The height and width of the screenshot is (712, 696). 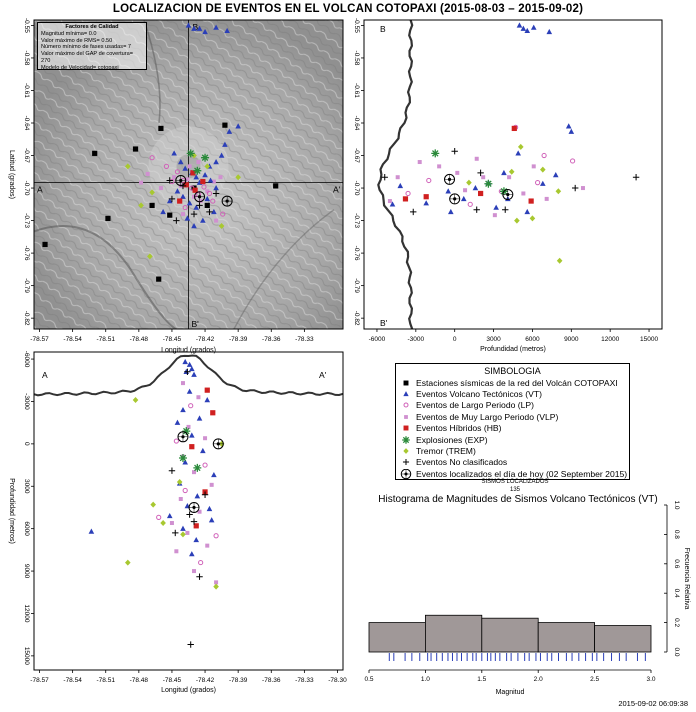 I want to click on y-tick-label: -0.55, so click(x=356, y=25).